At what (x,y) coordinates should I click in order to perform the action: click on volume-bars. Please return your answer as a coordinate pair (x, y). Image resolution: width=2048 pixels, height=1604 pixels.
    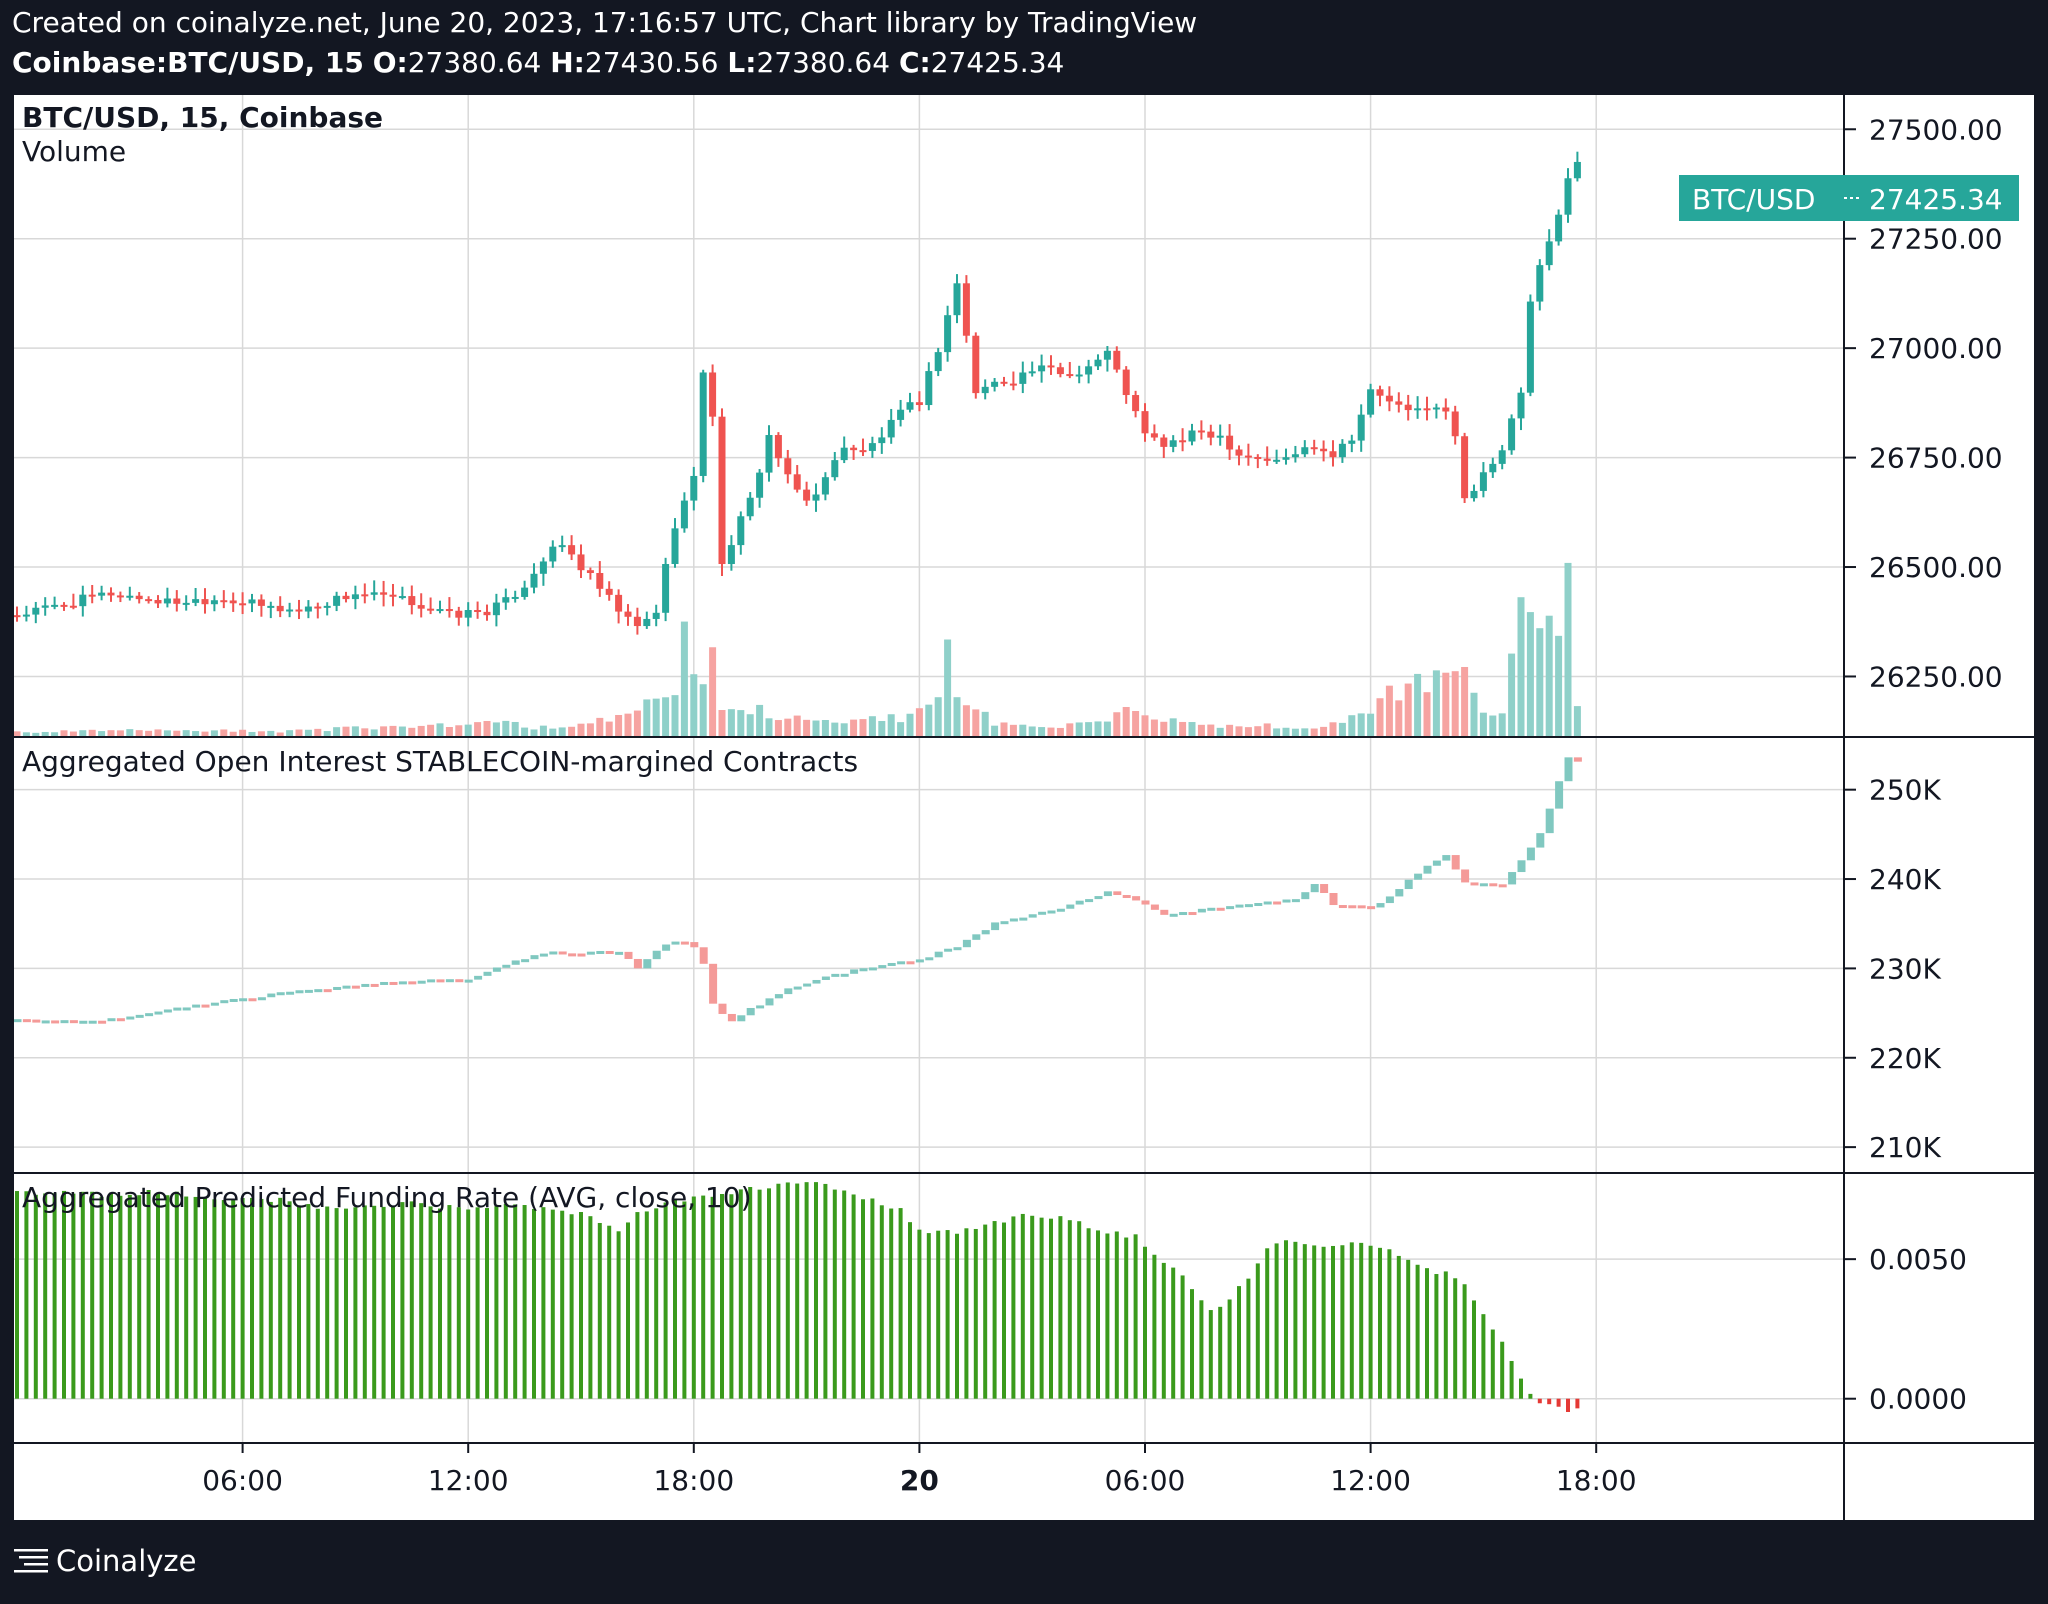
    Looking at the image, I should click on (797, 649).